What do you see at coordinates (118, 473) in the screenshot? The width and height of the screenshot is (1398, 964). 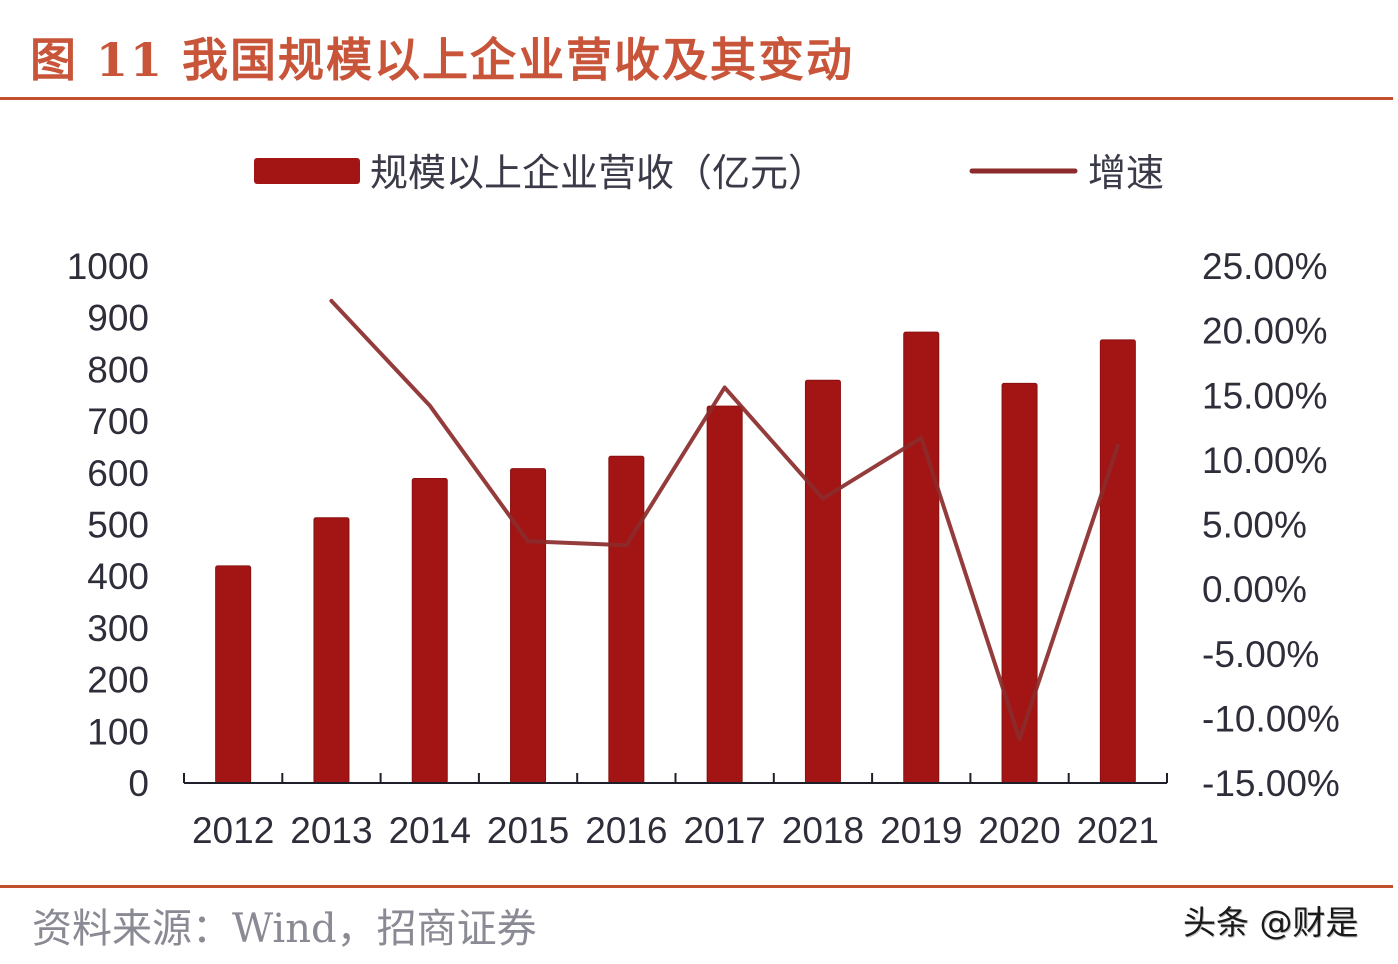 I see `left-axis-tick-label: 600` at bounding box center [118, 473].